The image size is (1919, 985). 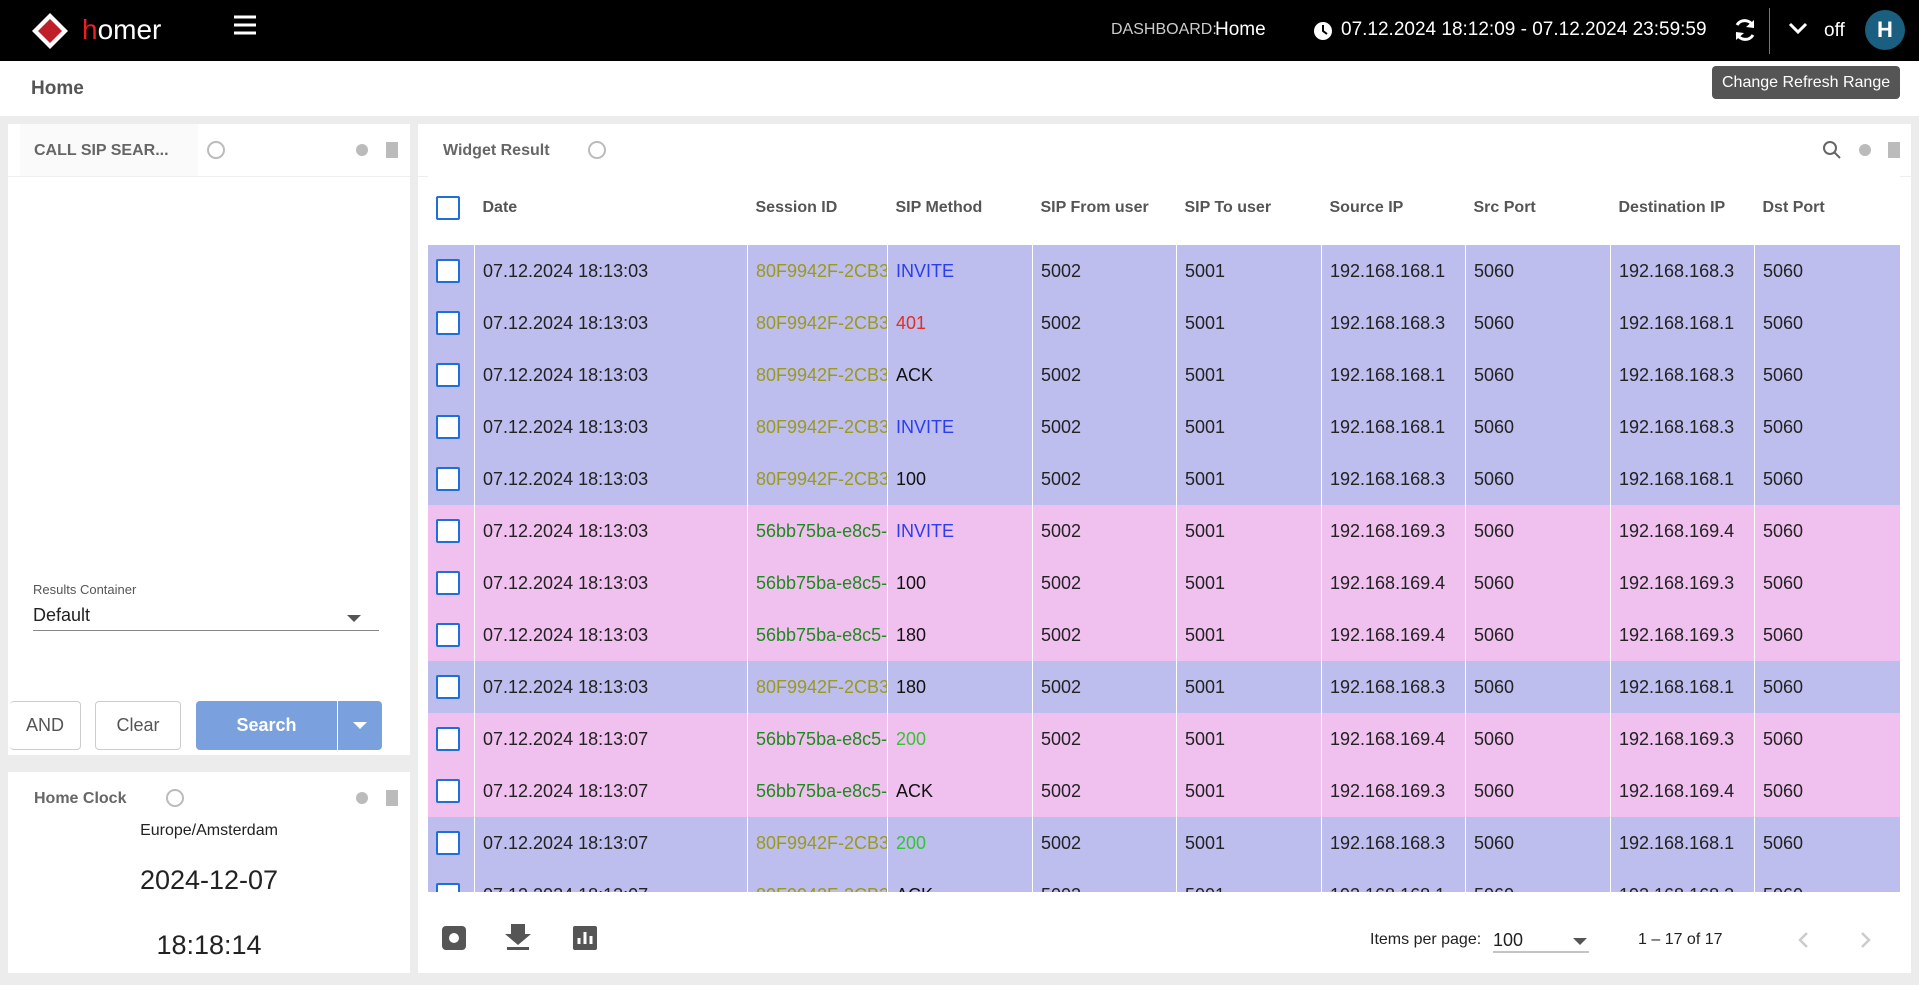 What do you see at coordinates (138, 725) in the screenshot?
I see `clear-button: Clear` at bounding box center [138, 725].